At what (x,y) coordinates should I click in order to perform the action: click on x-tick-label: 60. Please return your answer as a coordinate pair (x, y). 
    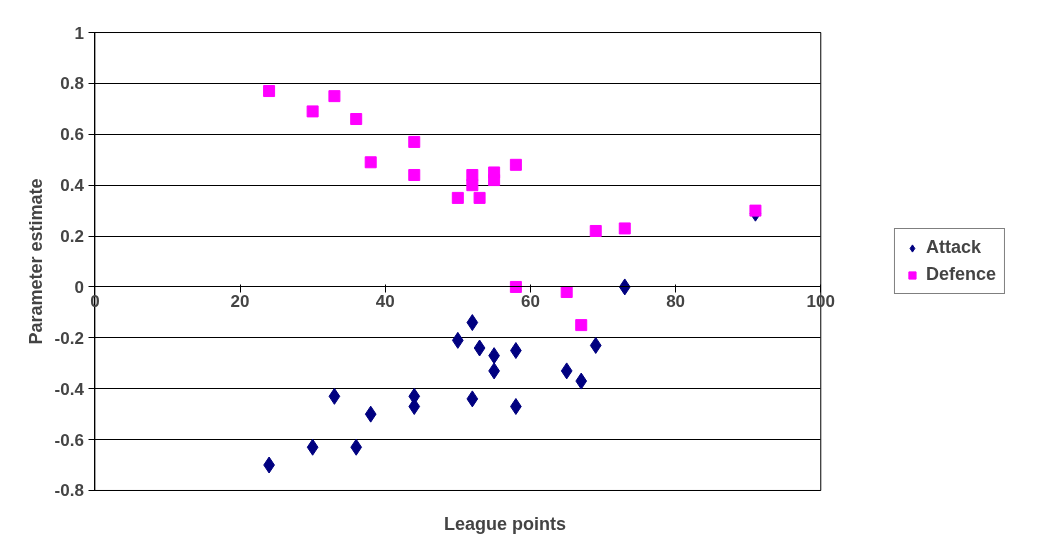
    Looking at the image, I should click on (530, 301).